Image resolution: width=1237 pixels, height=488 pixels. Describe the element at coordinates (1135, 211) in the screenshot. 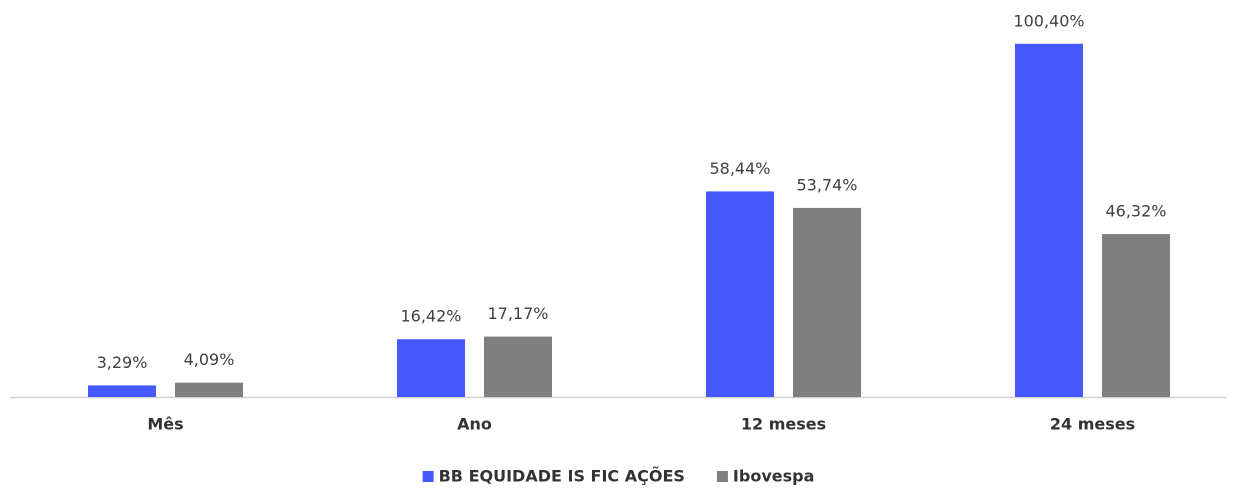

I see `data-label: 46,32%` at that location.